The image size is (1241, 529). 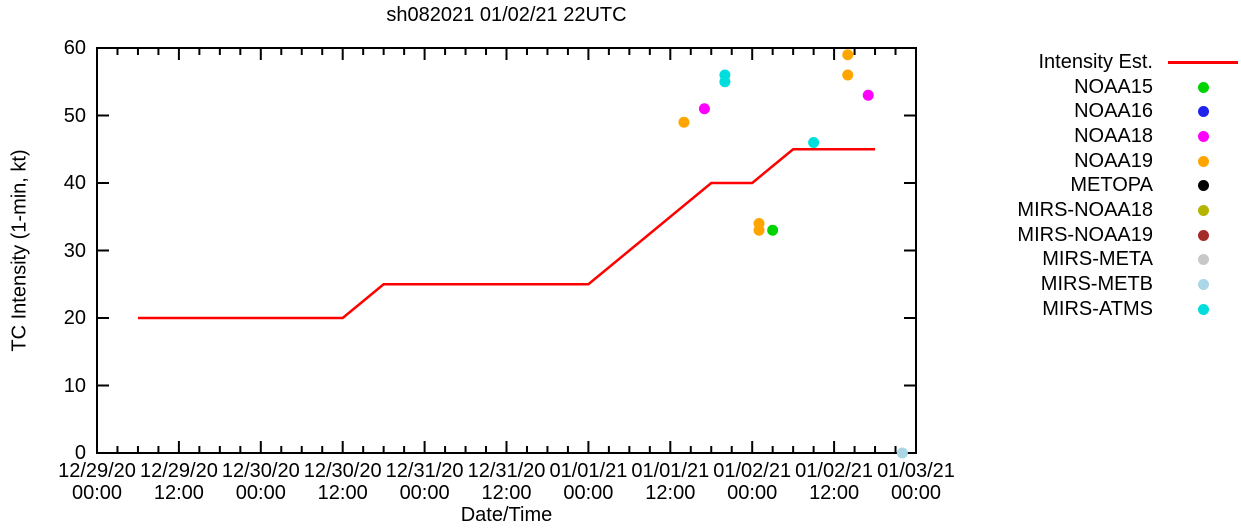 I want to click on chart-title: sh082021 01/02/21 22UTC, so click(x=506, y=15).